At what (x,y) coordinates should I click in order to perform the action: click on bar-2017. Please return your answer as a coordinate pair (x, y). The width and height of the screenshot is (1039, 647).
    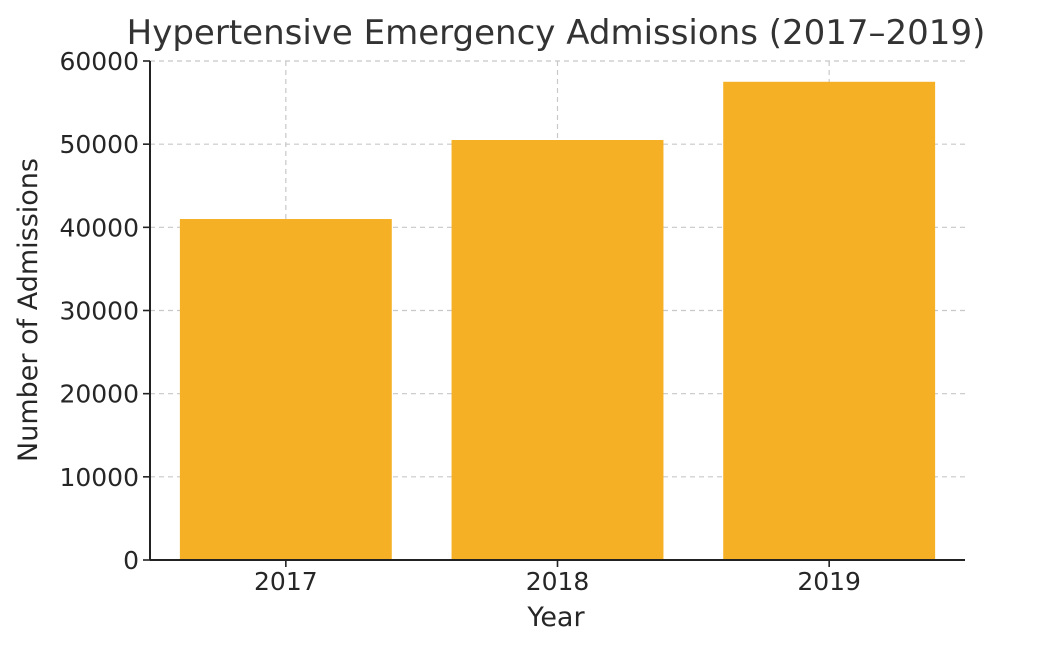
    Looking at the image, I should click on (285, 389).